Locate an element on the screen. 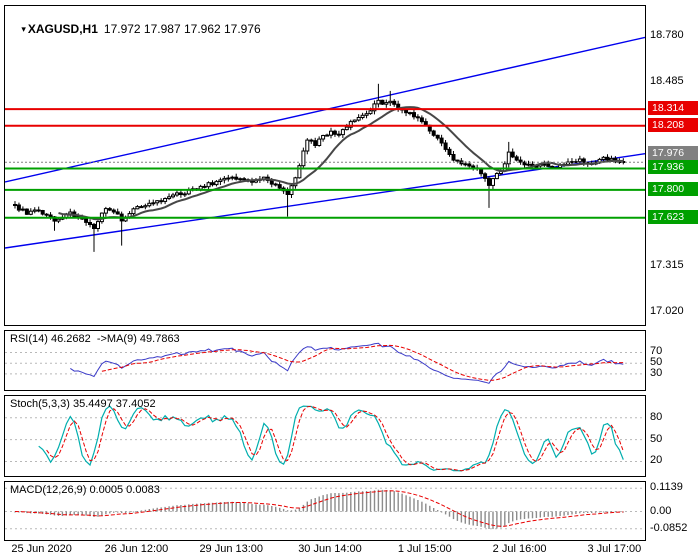 The width and height of the screenshot is (700, 560). indicator-tick-rsi-50: 50 is located at coordinates (656, 362).